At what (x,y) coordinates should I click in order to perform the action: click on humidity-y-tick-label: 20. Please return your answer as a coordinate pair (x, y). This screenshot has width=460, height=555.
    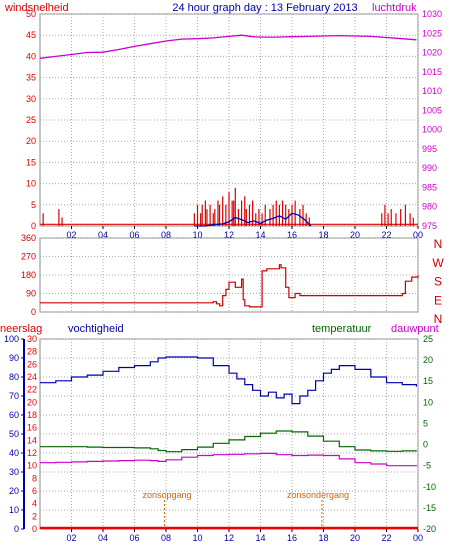
    Looking at the image, I should click on (14, 491).